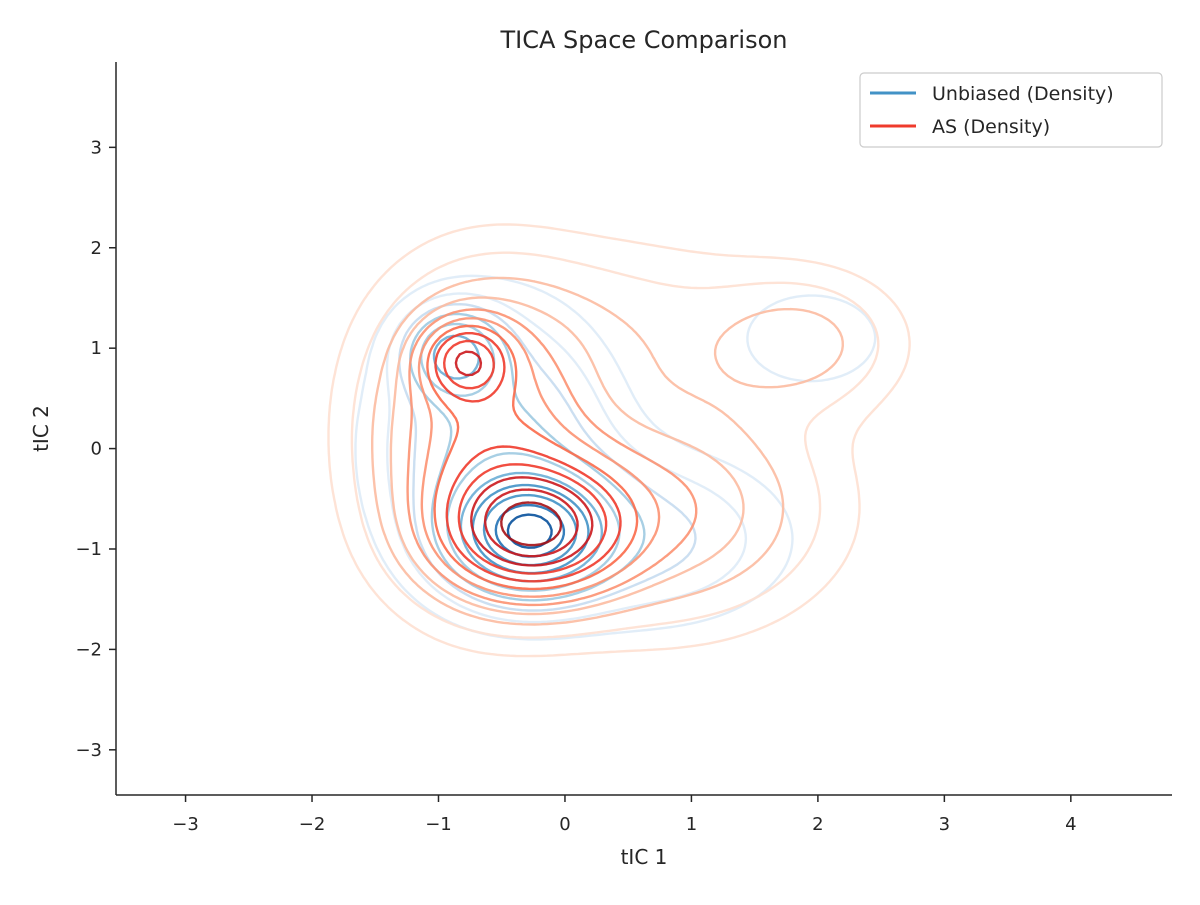 This screenshot has height=905, width=1200. I want to click on x-axis-label: tIC 1, so click(644, 857).